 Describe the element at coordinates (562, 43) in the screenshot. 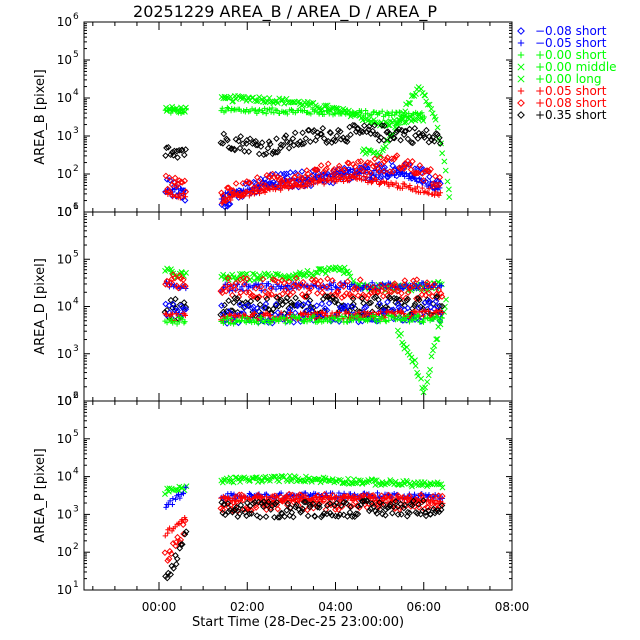

I see `legend-entry: −0.05 short` at that location.